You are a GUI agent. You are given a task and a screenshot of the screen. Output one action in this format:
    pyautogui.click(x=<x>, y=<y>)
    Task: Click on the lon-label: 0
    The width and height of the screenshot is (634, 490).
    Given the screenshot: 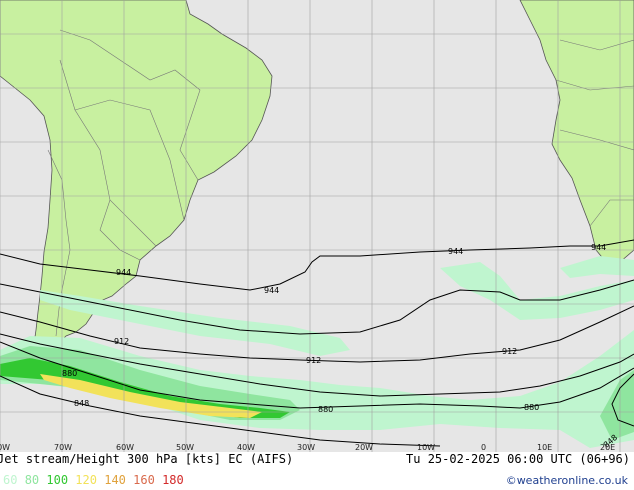 What is the action you would take?
    pyautogui.click(x=483, y=447)
    